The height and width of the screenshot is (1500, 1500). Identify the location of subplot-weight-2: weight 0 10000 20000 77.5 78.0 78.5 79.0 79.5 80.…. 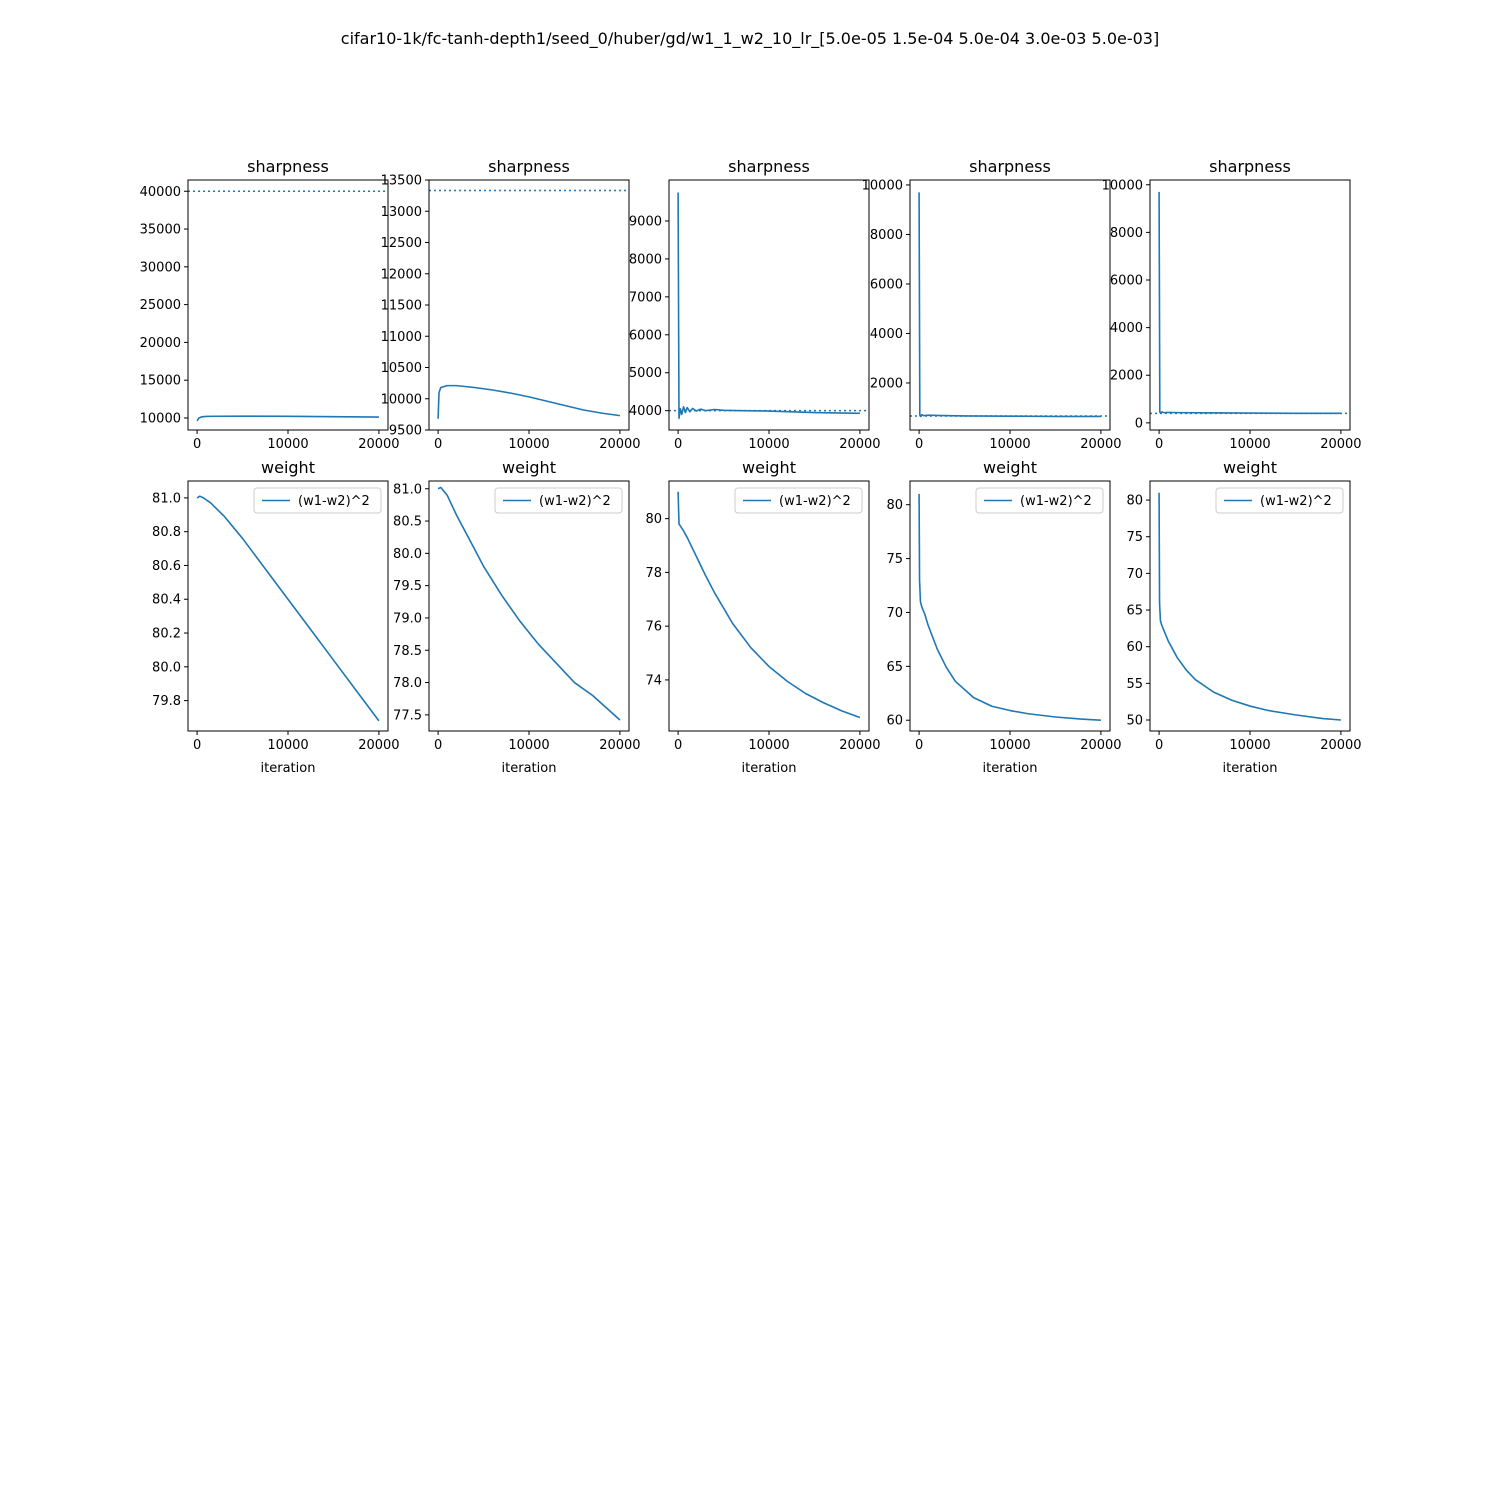
(517, 617).